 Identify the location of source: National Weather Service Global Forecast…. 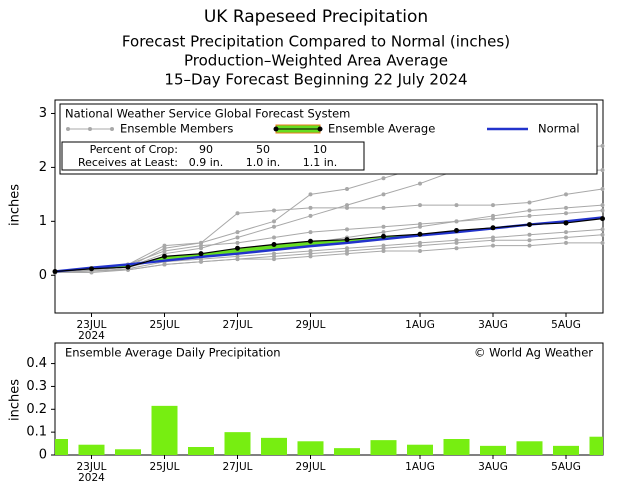
(207, 114).